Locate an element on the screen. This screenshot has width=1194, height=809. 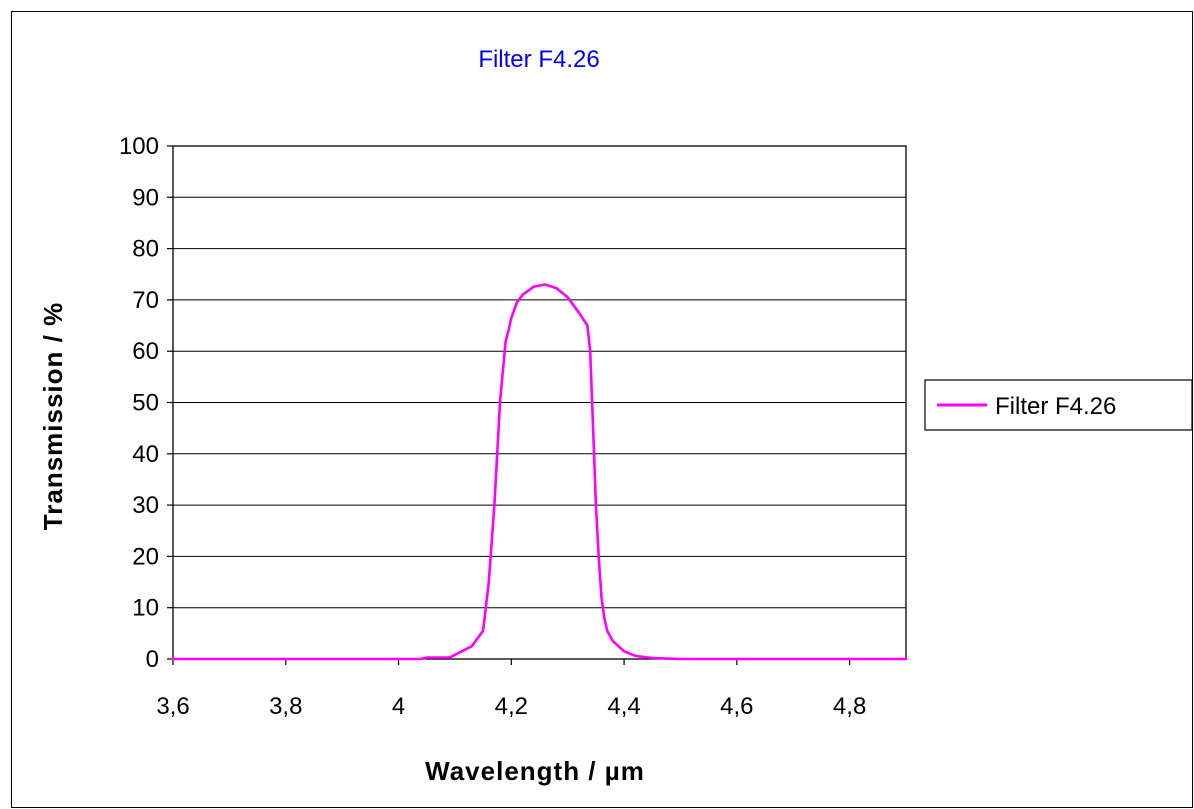
x-tick-label: 4,2 is located at coordinates (511, 706).